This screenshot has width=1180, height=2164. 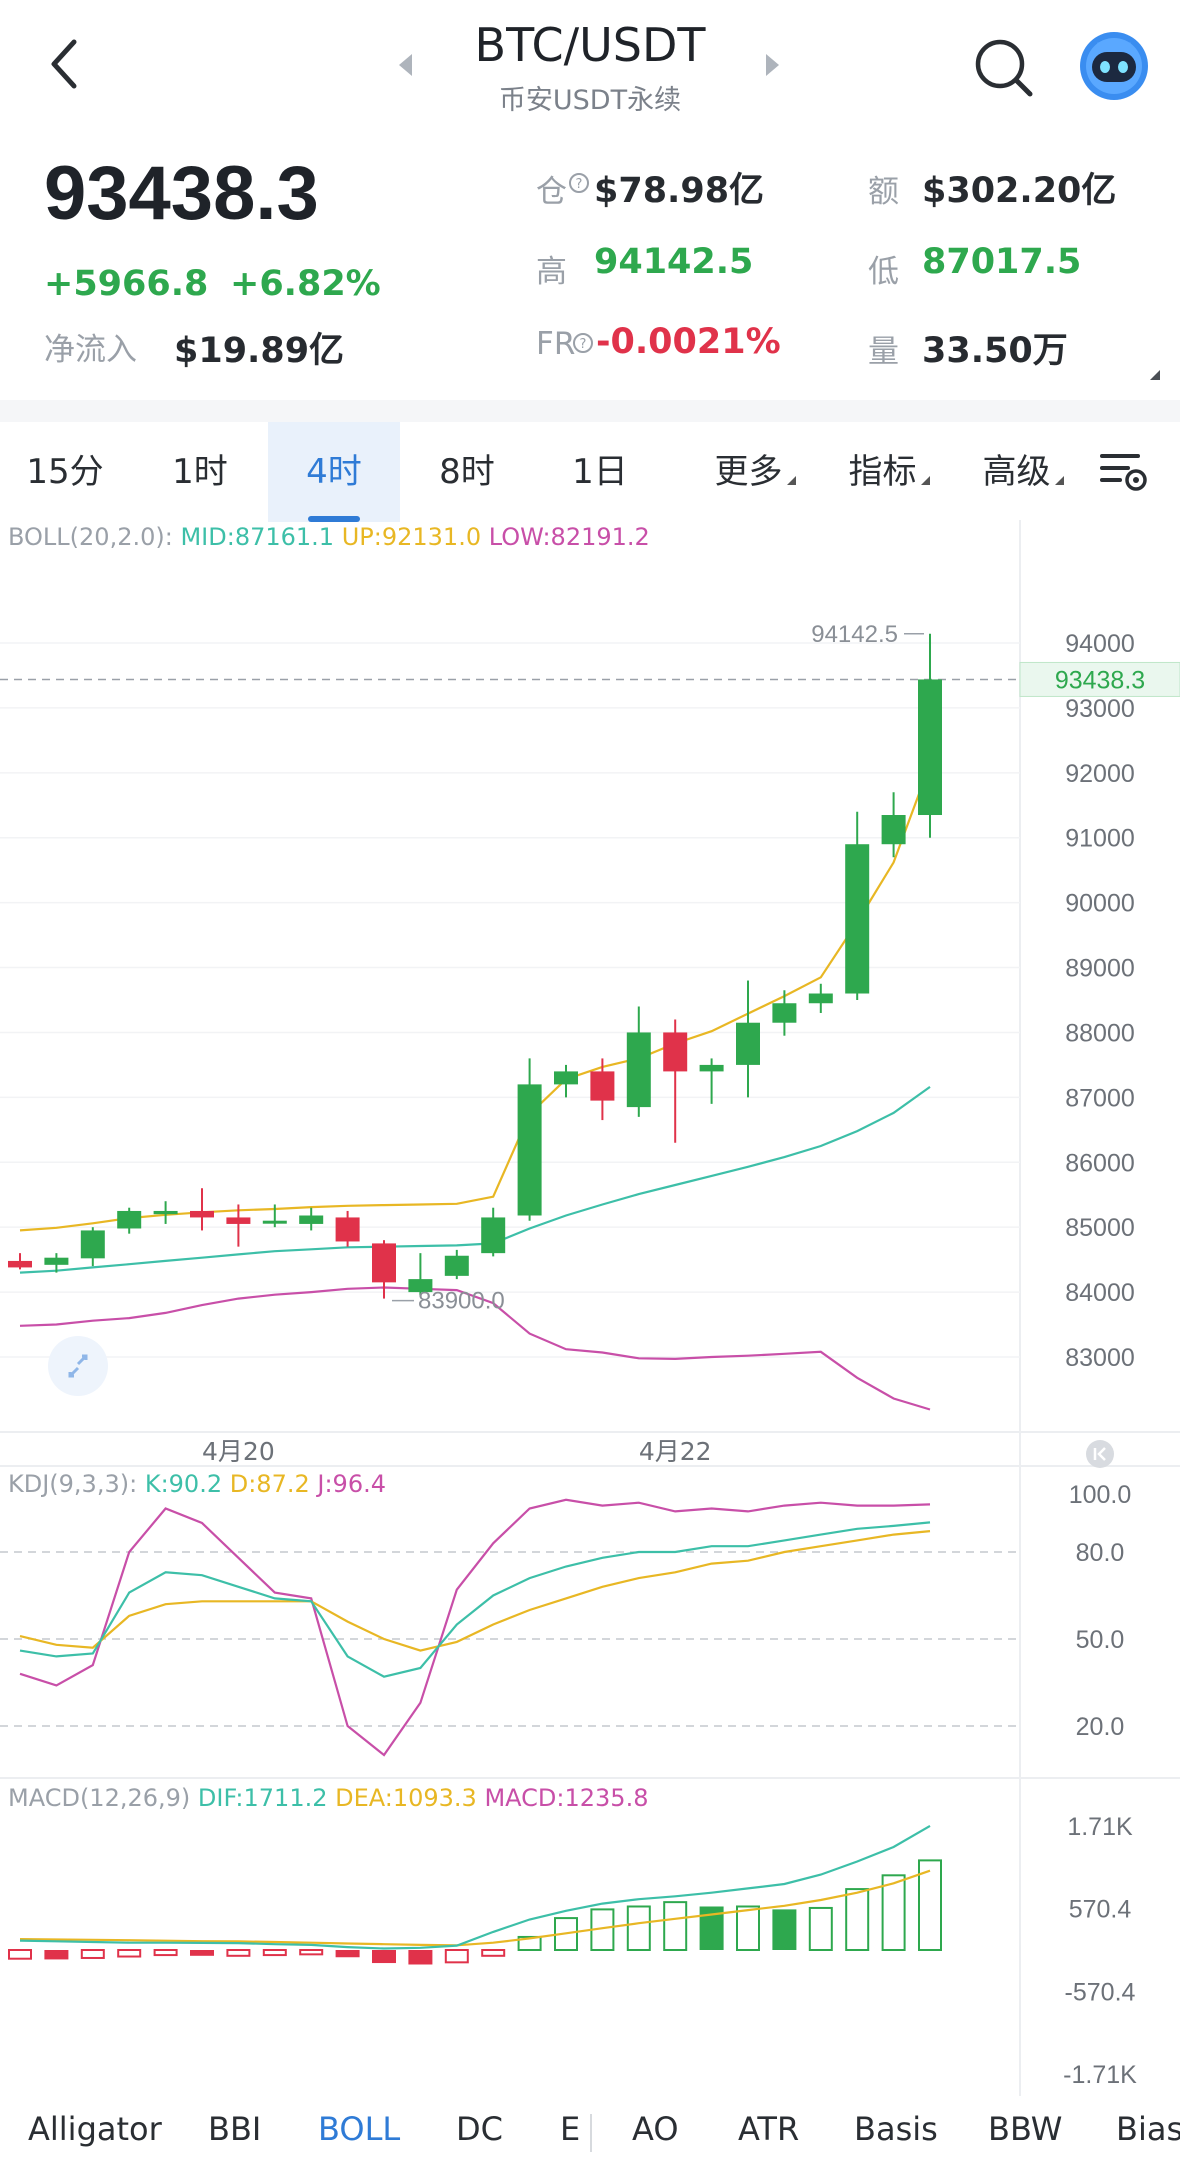 I want to click on indicator-tab-atr: ATR, so click(x=769, y=2129).